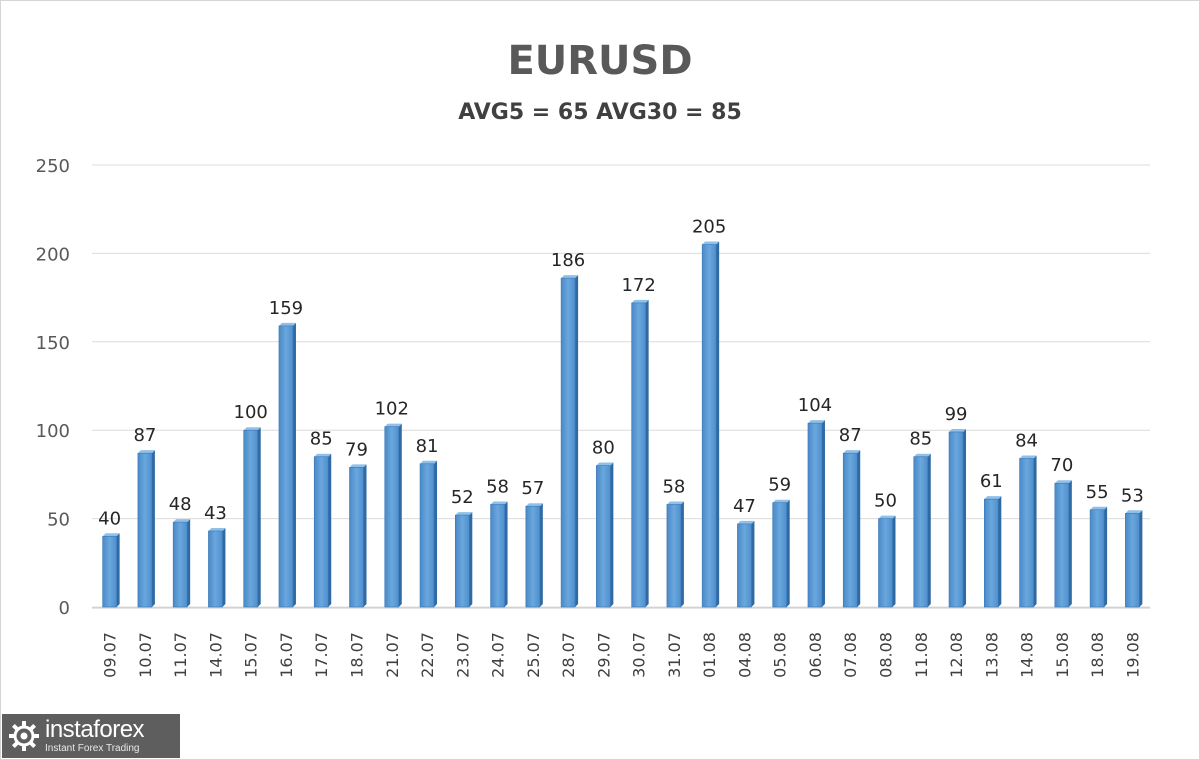 Image resolution: width=1200 pixels, height=760 pixels. What do you see at coordinates (215, 655) in the screenshot?
I see `x-tick-label: 14.07` at bounding box center [215, 655].